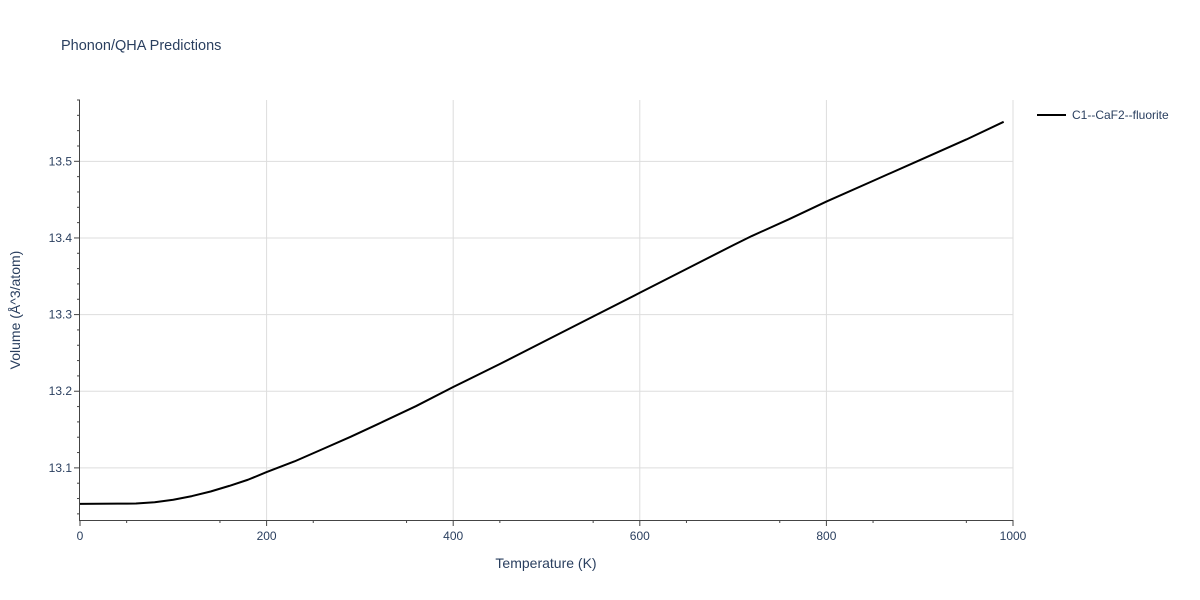 This screenshot has height=600, width=1200. Describe the element at coordinates (61, 238) in the screenshot. I see `y-tick-label: 13.4` at that location.